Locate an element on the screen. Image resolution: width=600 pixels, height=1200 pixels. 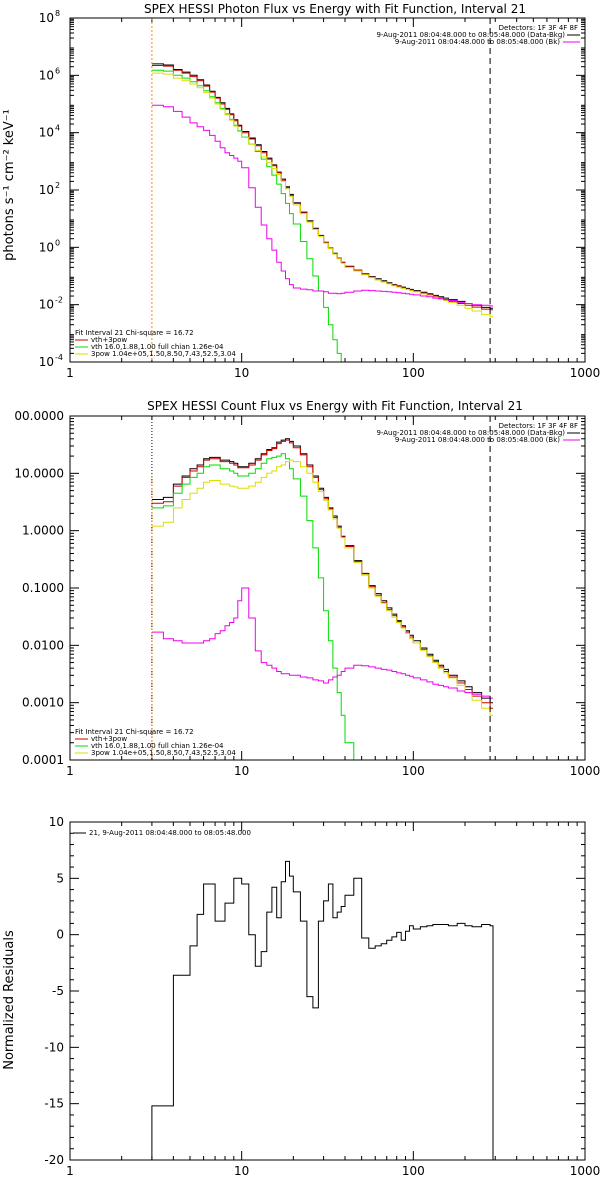
panel2-detectors-label: Detectors: 1F 3F 4F 8F is located at coordinates (538, 426).